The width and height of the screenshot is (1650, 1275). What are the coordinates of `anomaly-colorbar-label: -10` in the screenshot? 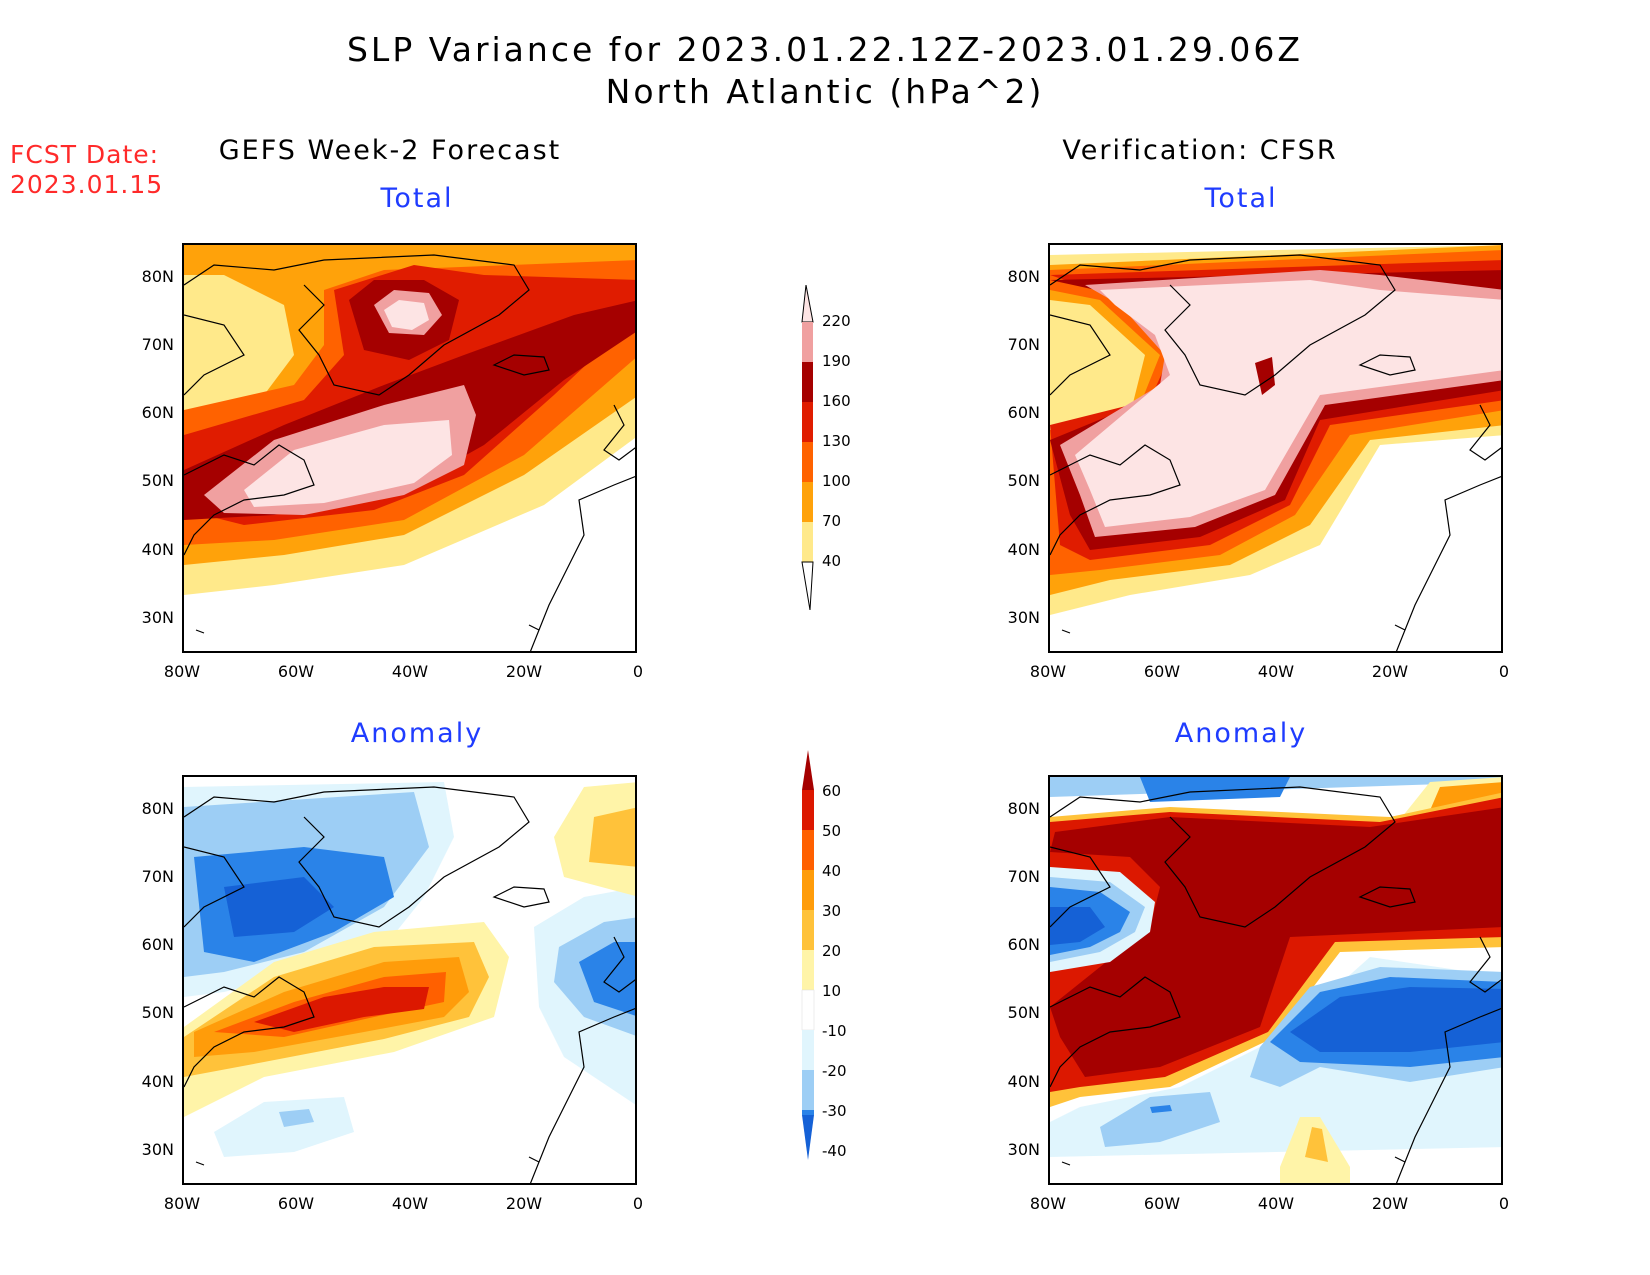 It's located at (834, 1031).